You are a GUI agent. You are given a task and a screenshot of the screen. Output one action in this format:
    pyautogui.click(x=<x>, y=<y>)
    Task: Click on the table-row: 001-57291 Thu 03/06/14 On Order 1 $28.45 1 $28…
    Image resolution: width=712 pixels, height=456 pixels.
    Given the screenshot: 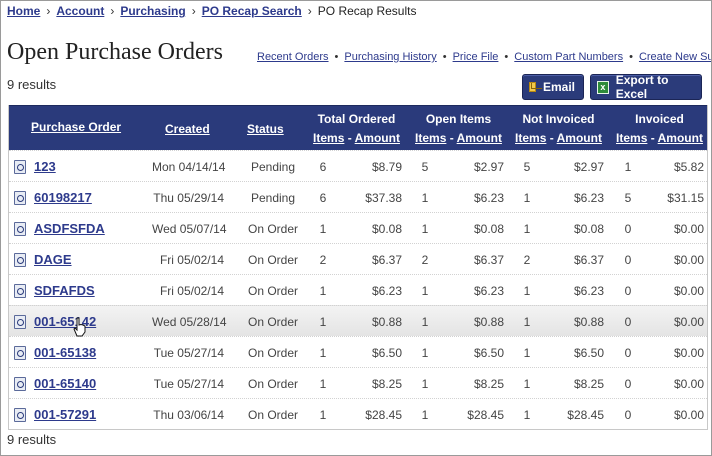 What is the action you would take?
    pyautogui.click(x=358, y=413)
    